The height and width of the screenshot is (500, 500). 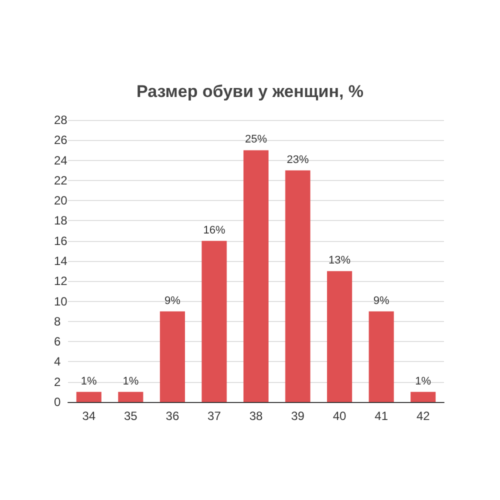 I want to click on y-tick-label: 14, so click(x=61, y=261).